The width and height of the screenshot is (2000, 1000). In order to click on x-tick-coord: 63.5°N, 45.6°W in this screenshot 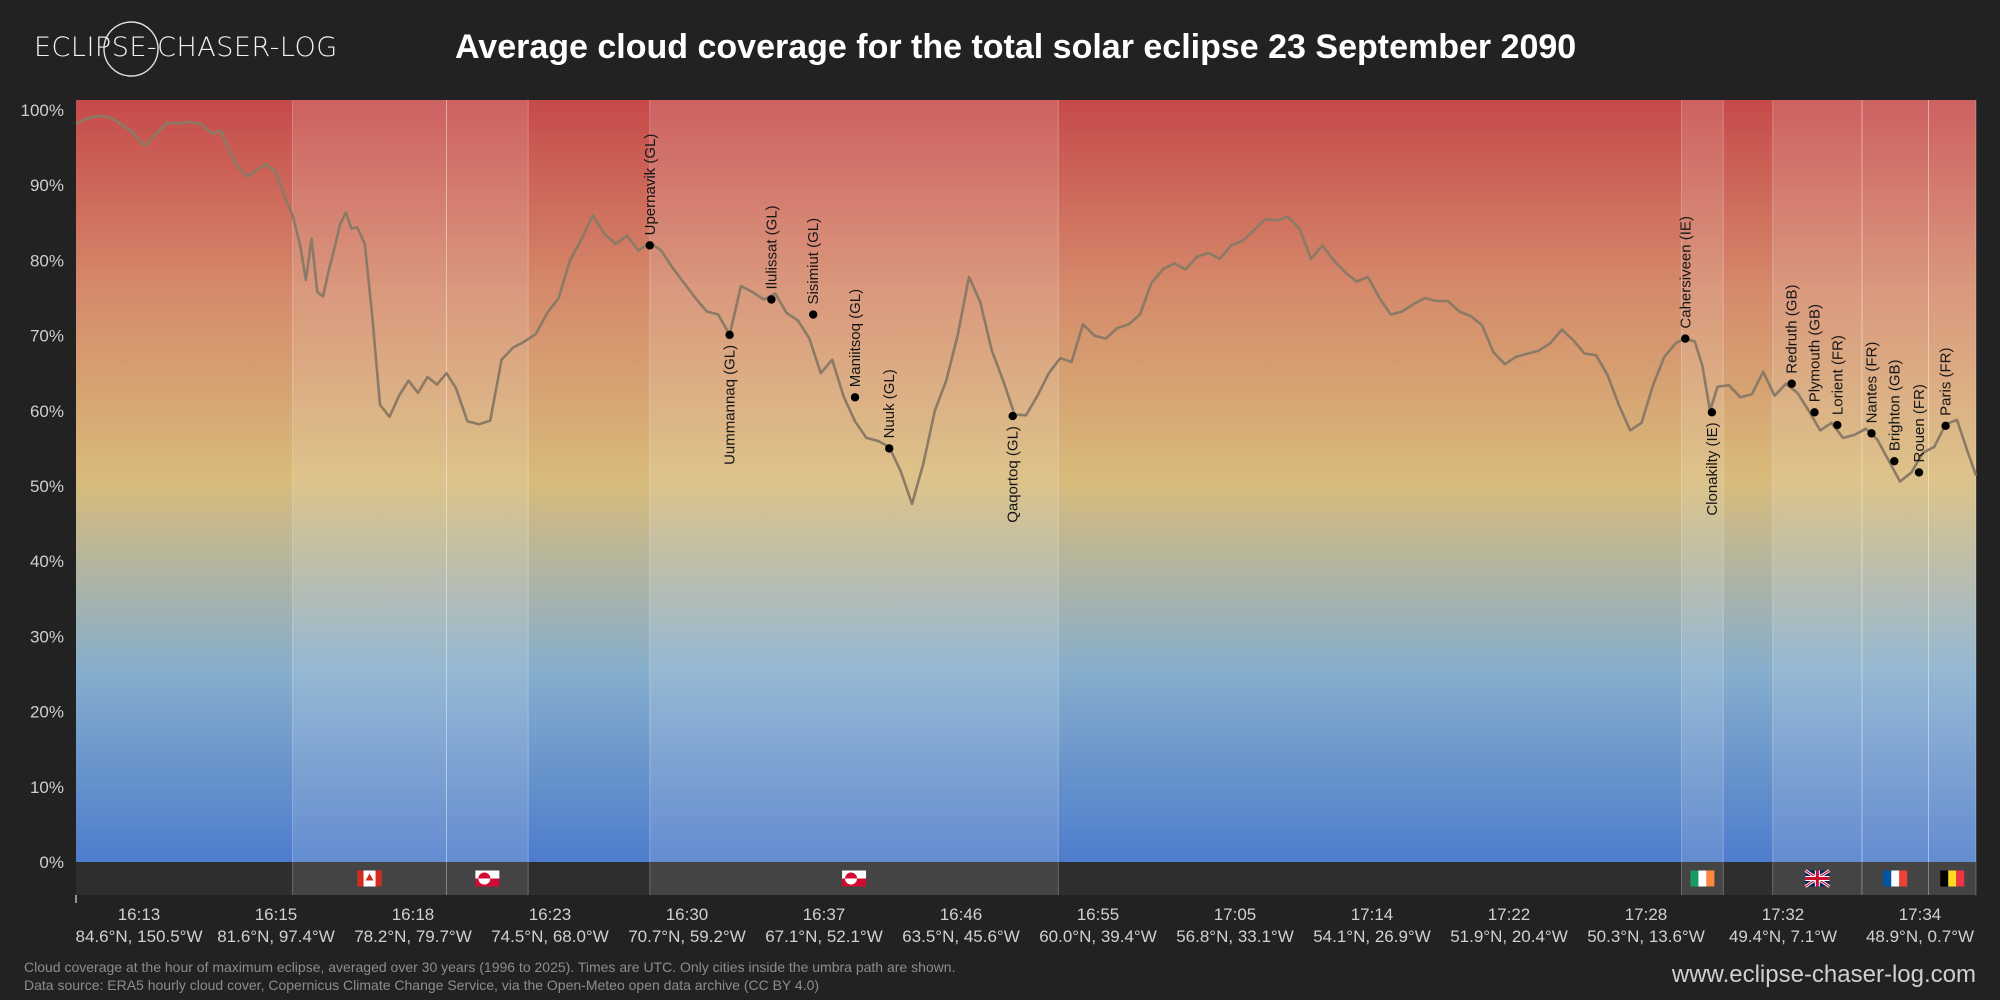, I will do `click(961, 936)`.